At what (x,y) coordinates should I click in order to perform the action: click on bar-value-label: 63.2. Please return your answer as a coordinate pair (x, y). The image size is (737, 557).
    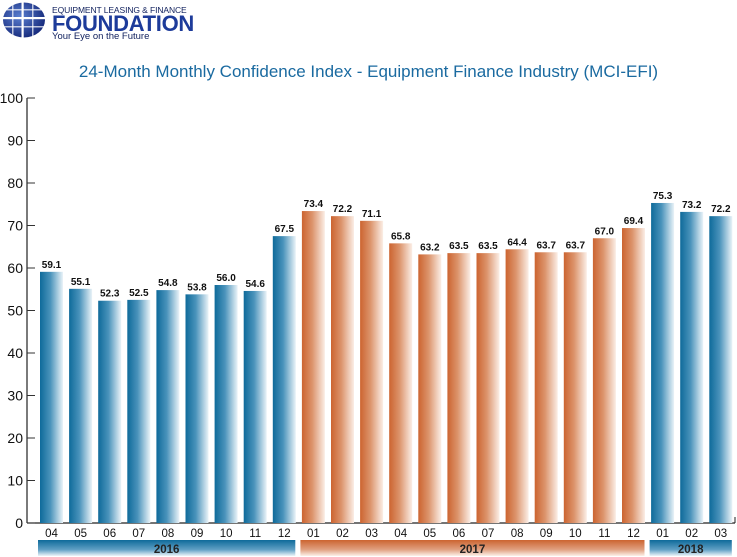
    Looking at the image, I should click on (430, 247).